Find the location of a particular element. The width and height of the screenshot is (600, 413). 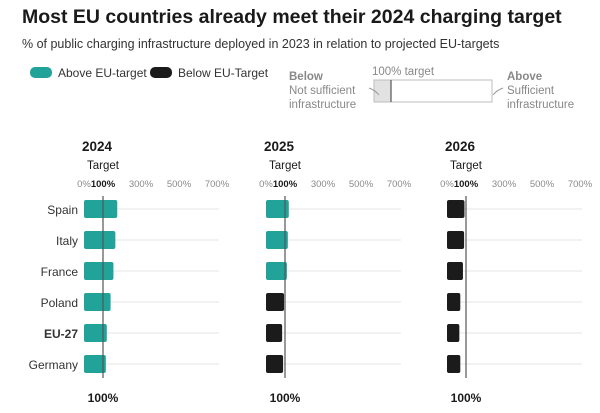

panel-2025-bar-italy is located at coordinates (277, 240).